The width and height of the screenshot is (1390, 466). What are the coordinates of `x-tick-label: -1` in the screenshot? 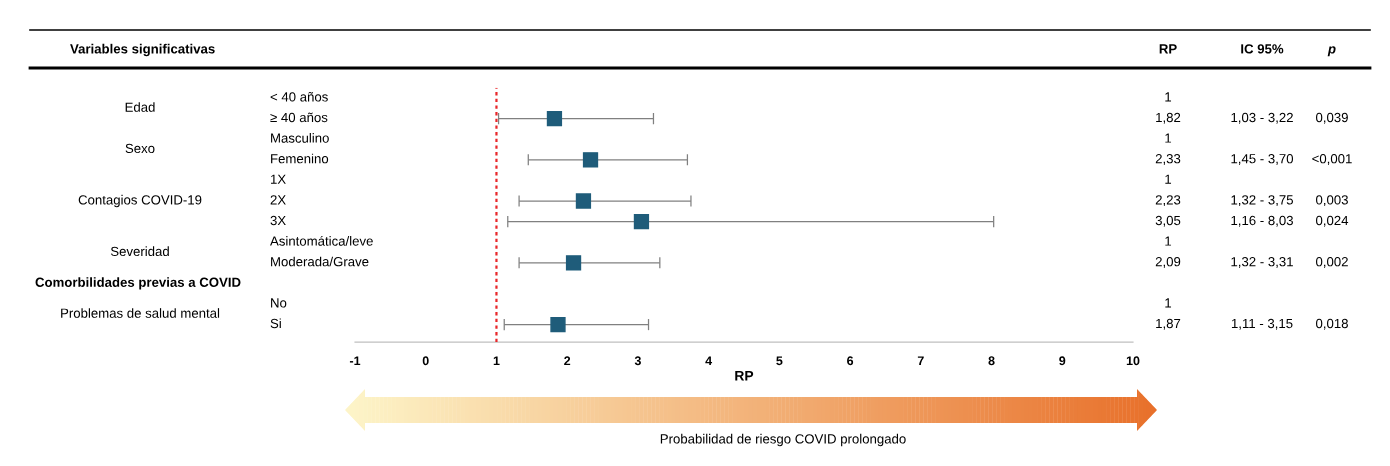 It's located at (355, 361).